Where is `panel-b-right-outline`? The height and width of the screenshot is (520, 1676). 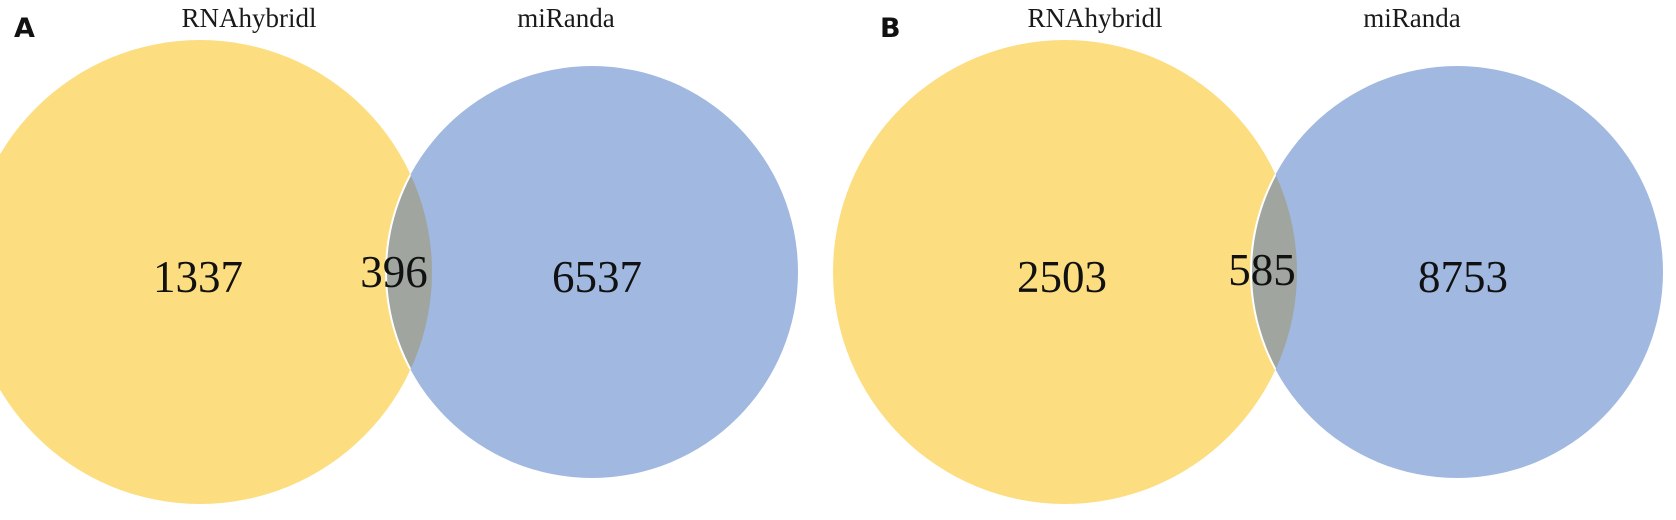
panel-b-right-outline is located at coordinates (1273, 272).